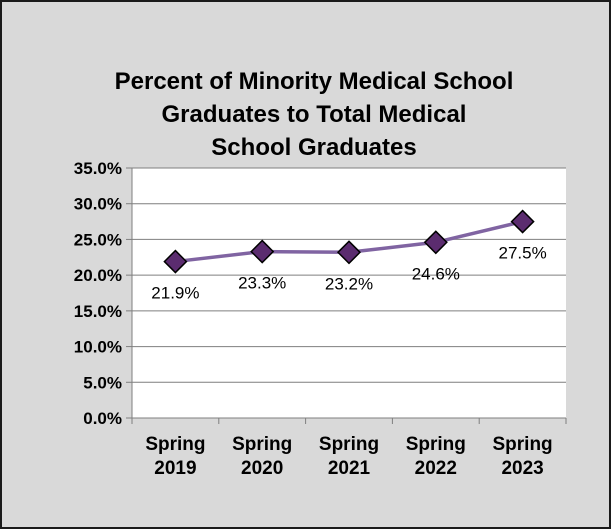 The image size is (611, 531). I want to click on data-label-3: 24.6%, so click(436, 273).